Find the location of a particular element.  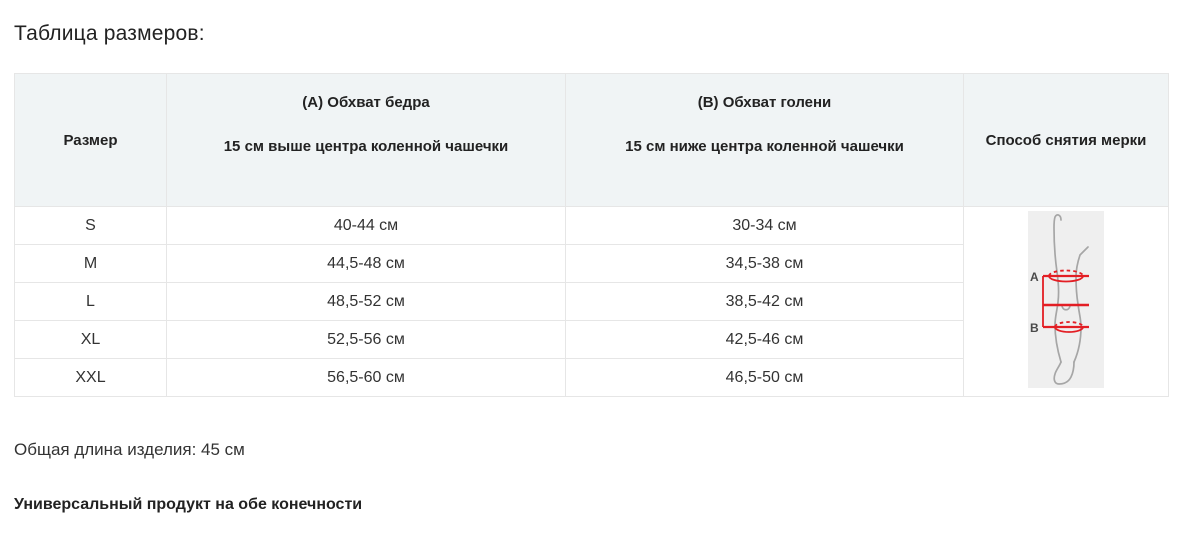

table-row: L 48,5-52 см 38,5-42 см is located at coordinates (591, 301).